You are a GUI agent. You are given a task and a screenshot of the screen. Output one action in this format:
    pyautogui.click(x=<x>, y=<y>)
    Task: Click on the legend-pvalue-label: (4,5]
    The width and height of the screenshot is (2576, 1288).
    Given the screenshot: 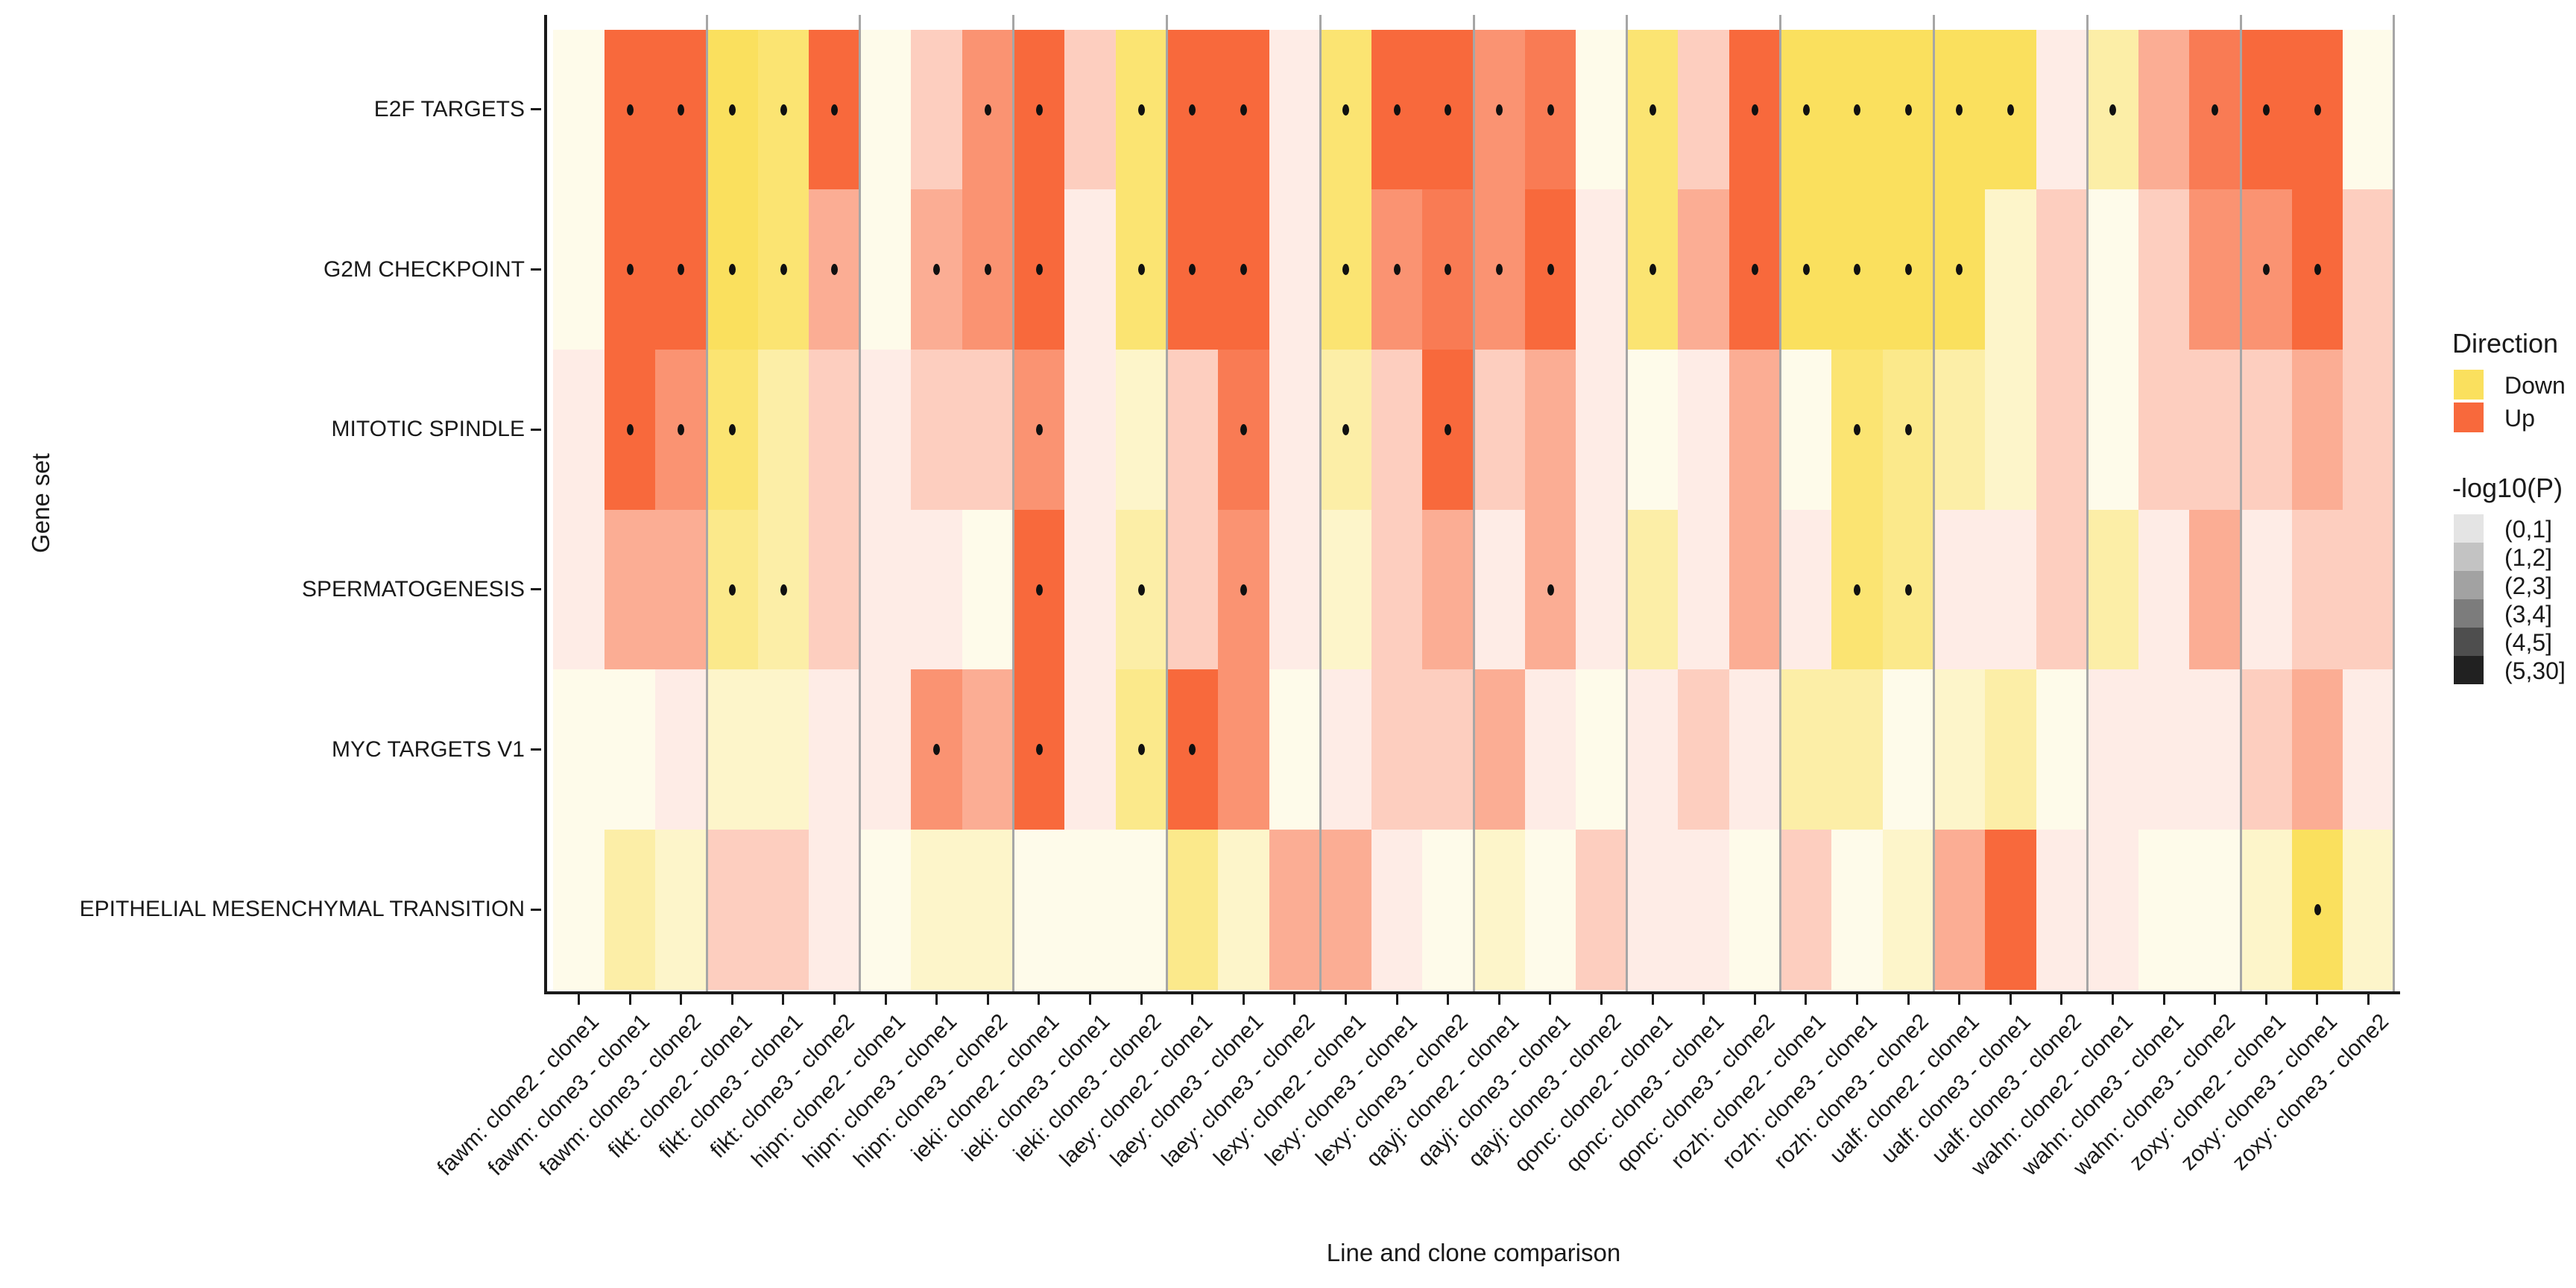 What is the action you would take?
    pyautogui.click(x=2528, y=642)
    